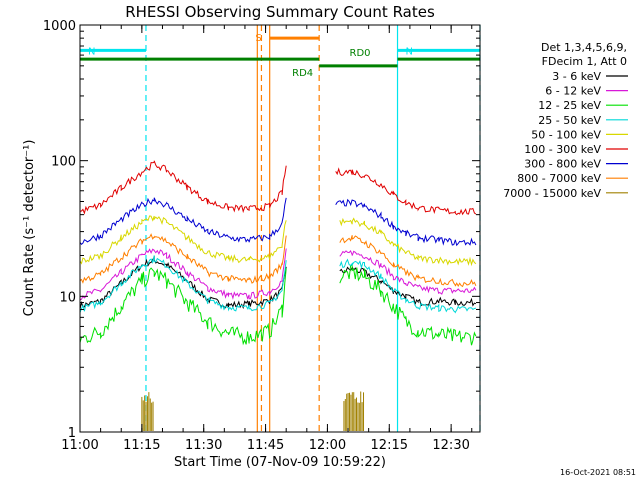 This screenshot has height=480, width=640. I want to click on y-tick-label: 100, so click(63, 162).